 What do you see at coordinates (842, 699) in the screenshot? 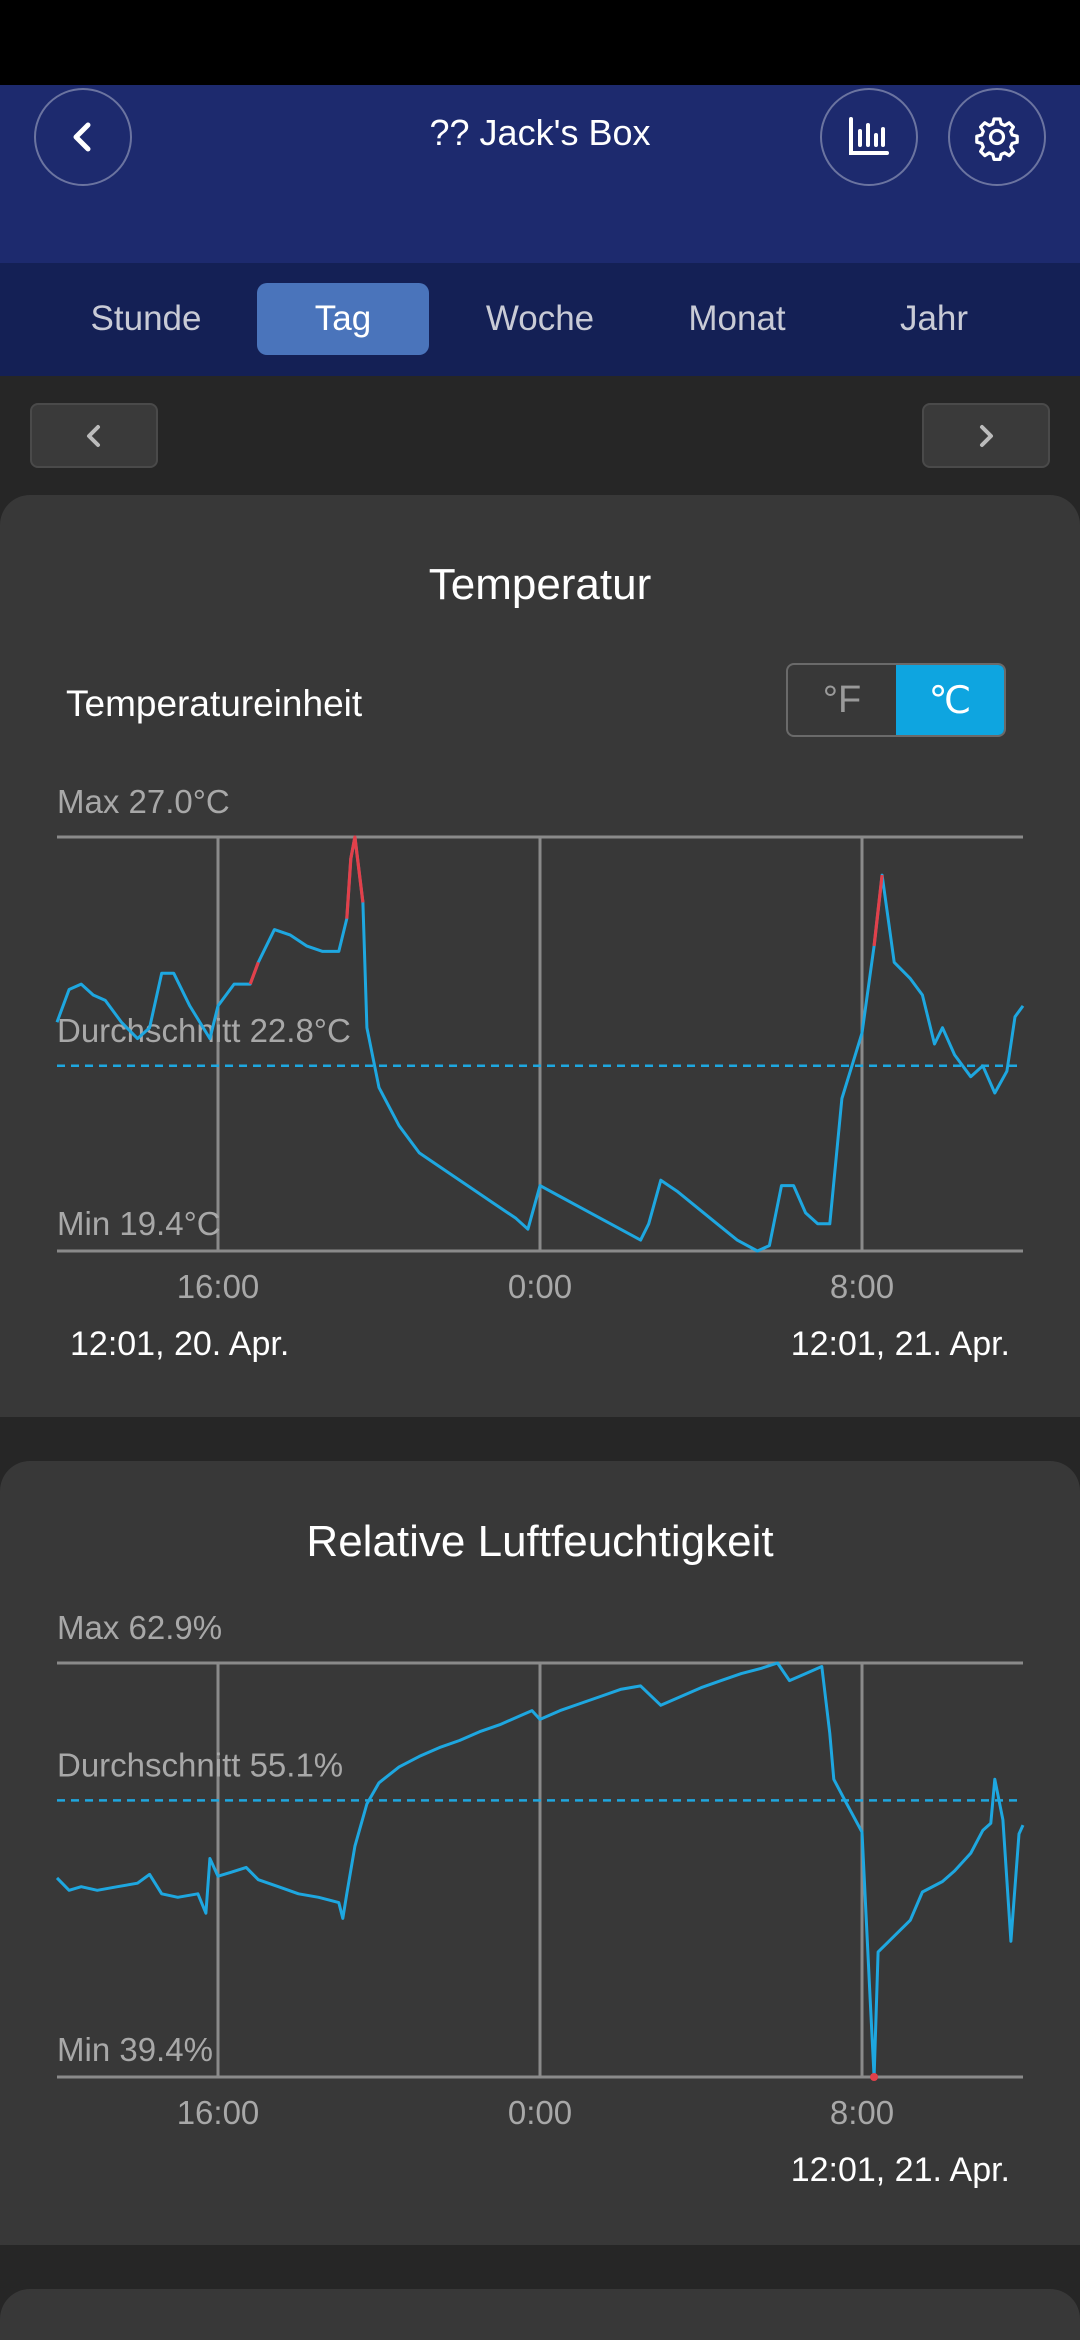
I see `unit-fahrenheit-option: °F` at bounding box center [842, 699].